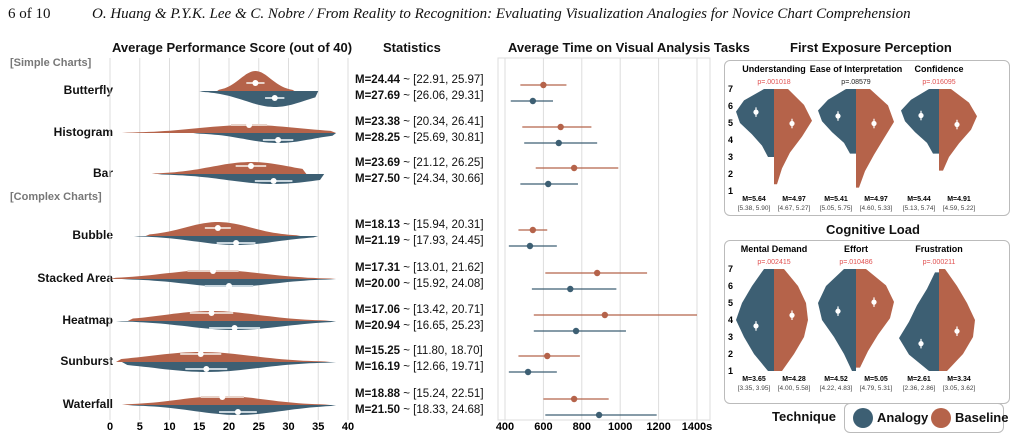 Image resolution: width=1016 pixels, height=438 pixels. What do you see at coordinates (982, 417) in the screenshot?
I see `legend-baseline-label: Baseline` at bounding box center [982, 417].